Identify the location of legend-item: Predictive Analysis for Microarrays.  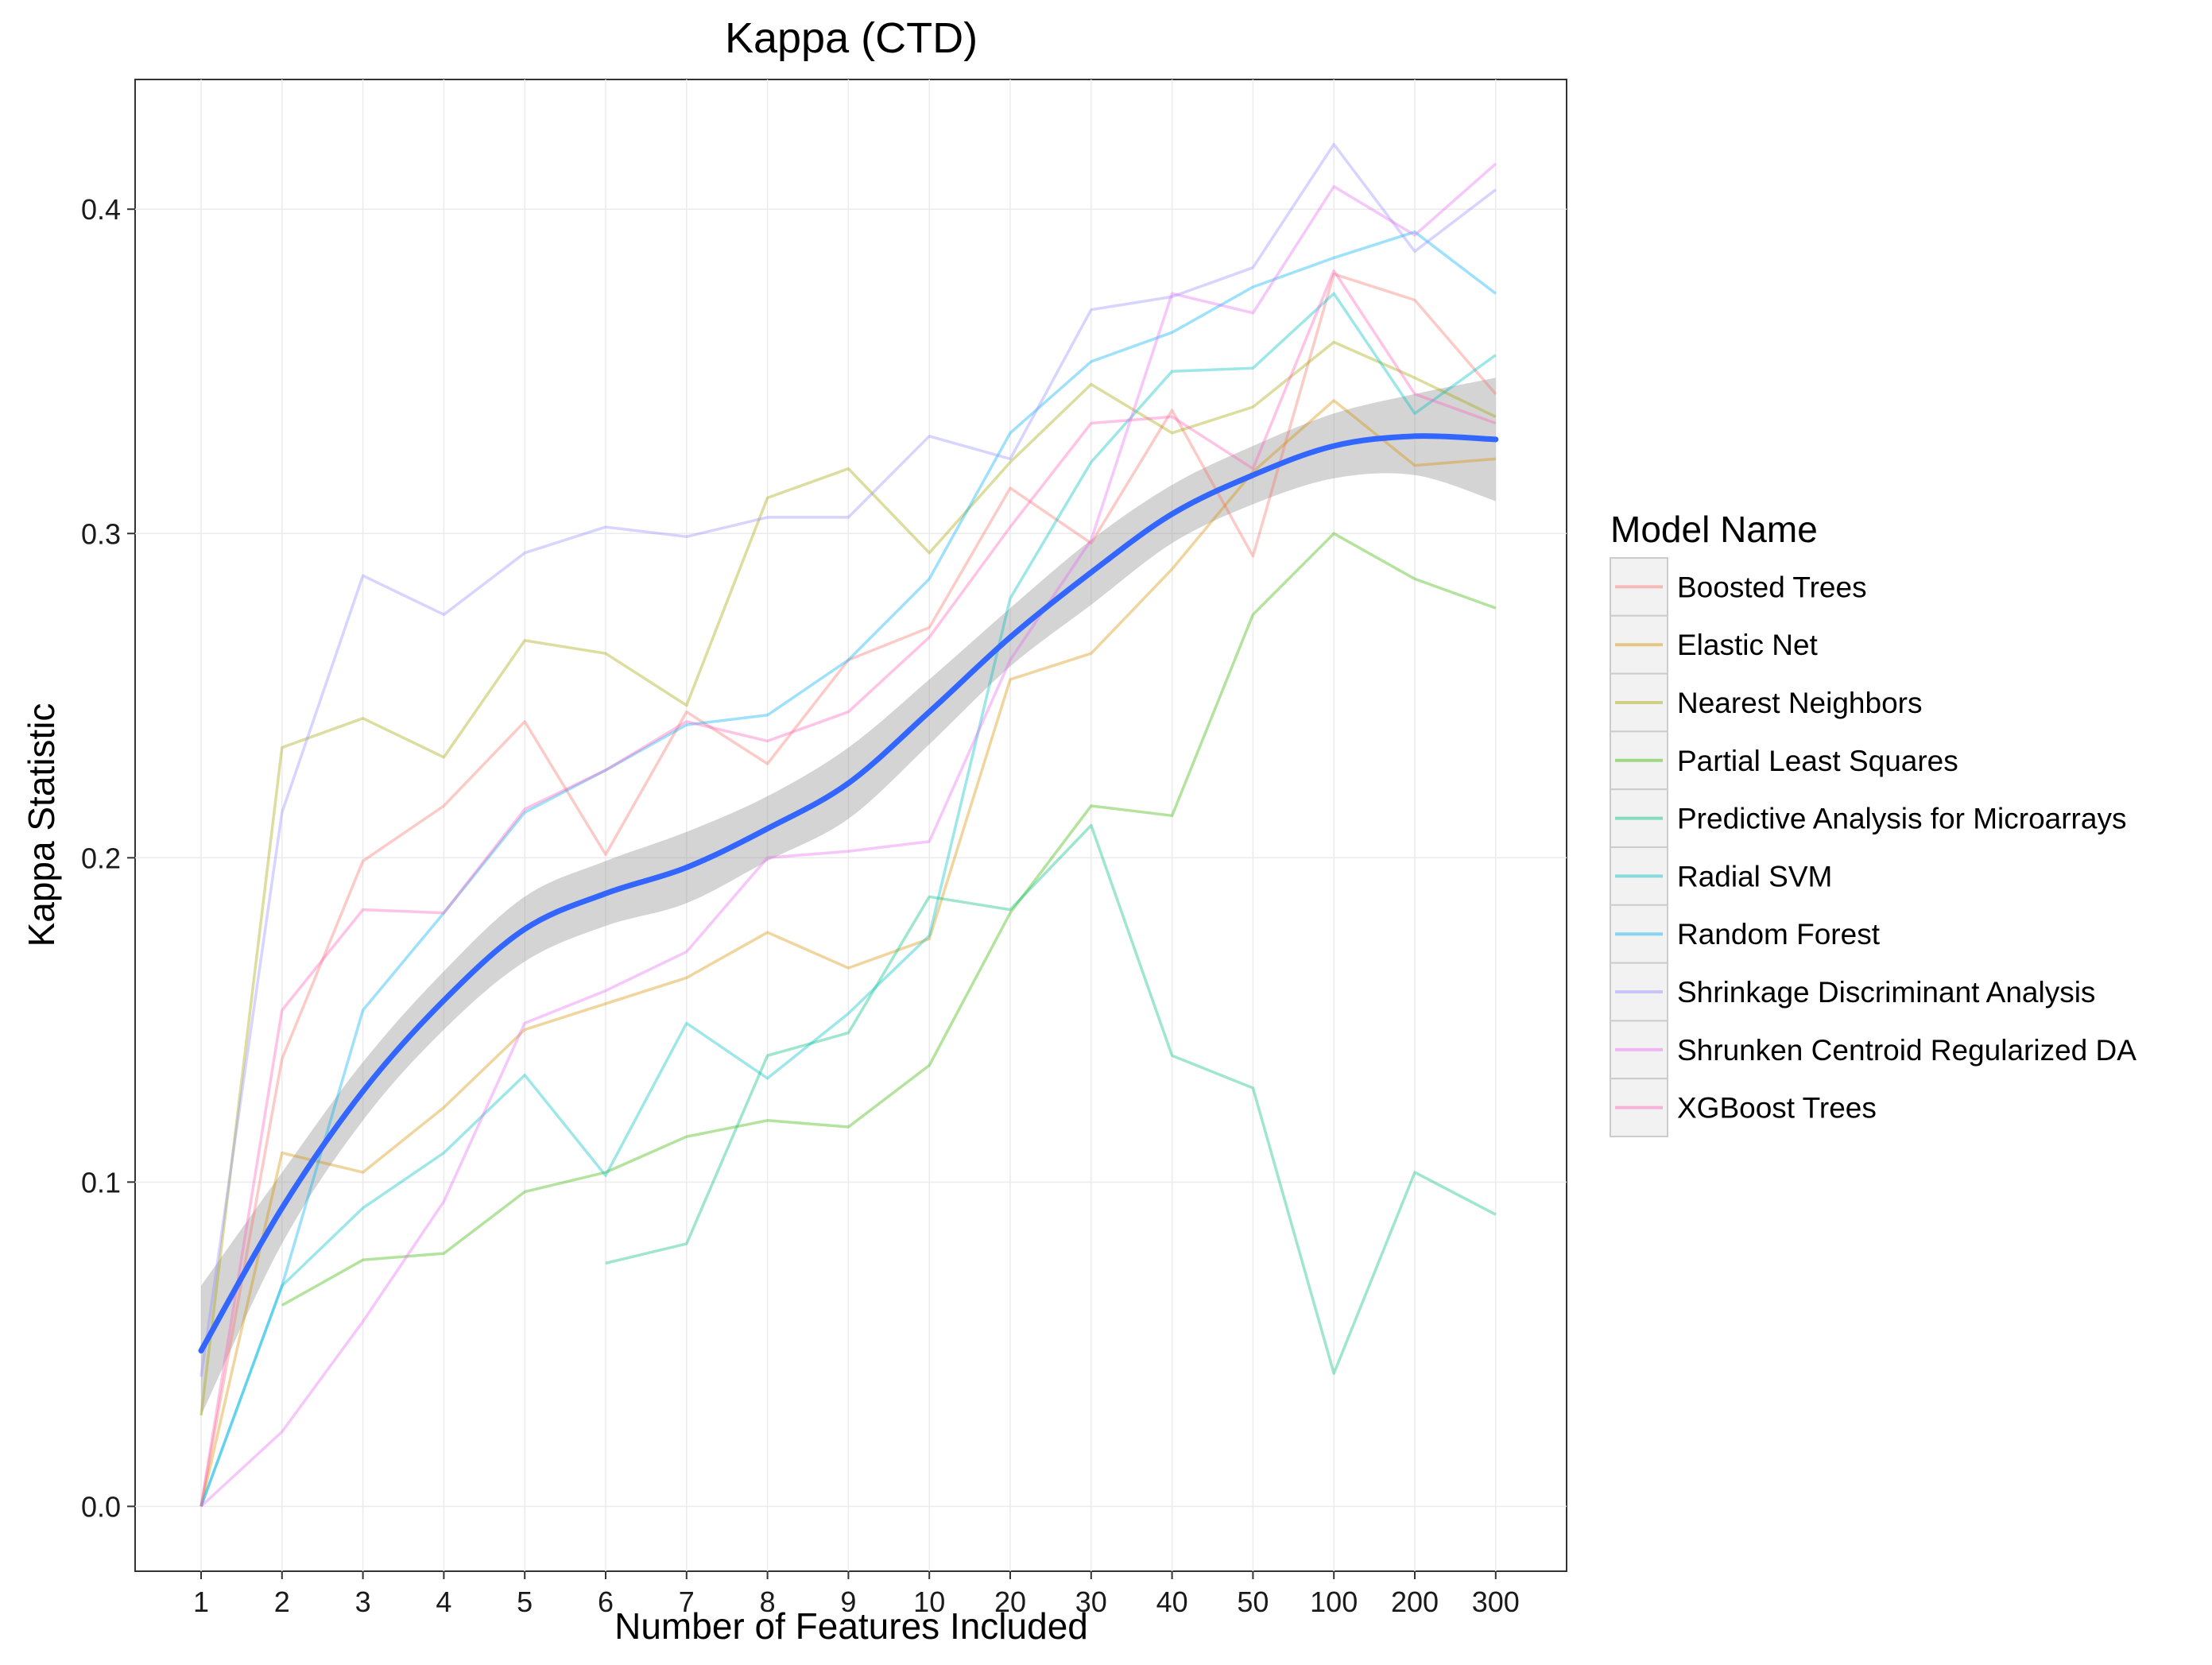
(1868, 818).